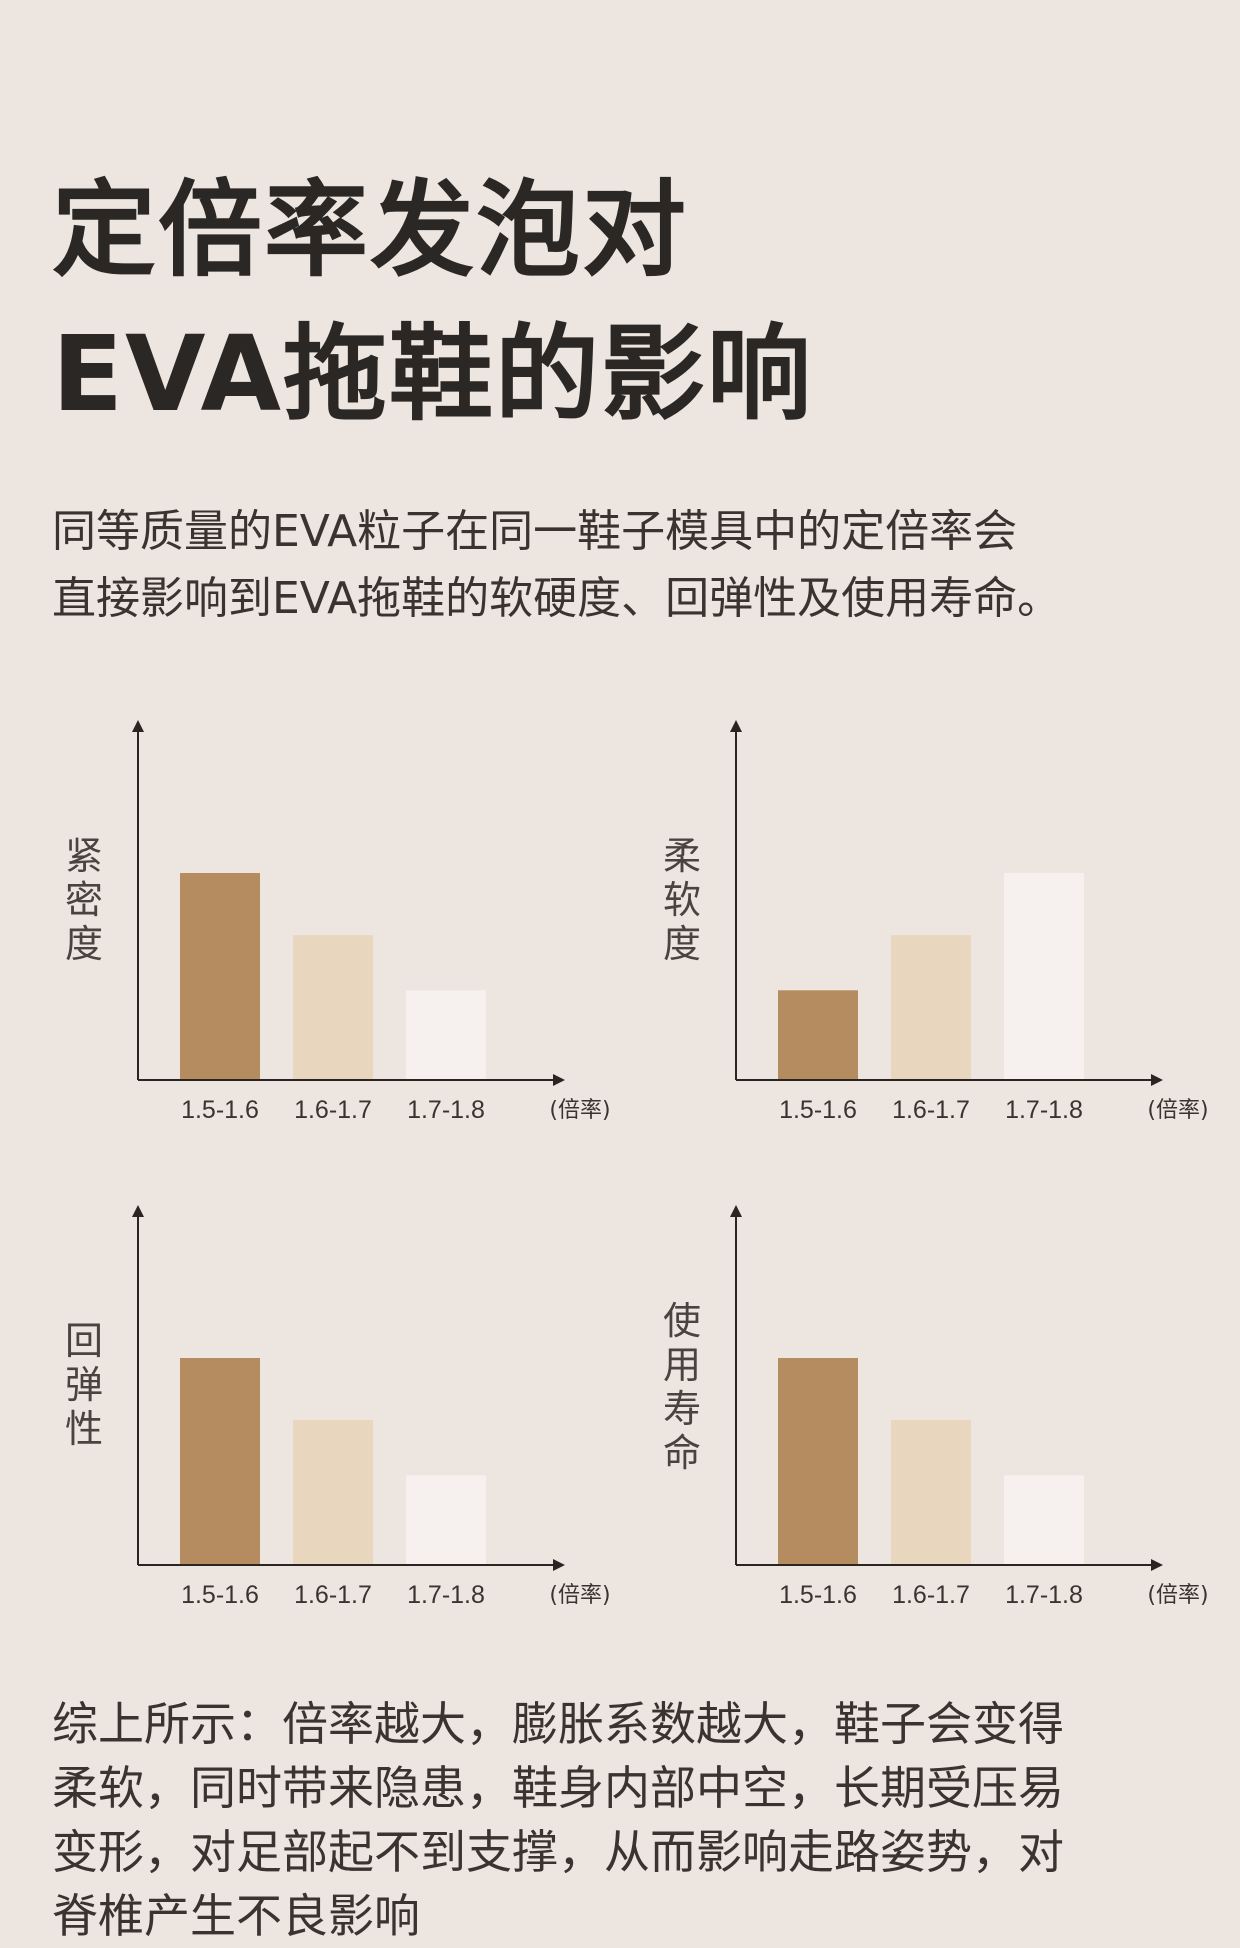 Image resolution: width=1240 pixels, height=1948 pixels. I want to click on title-line-1: 定倍率发泡对, so click(370, 230).